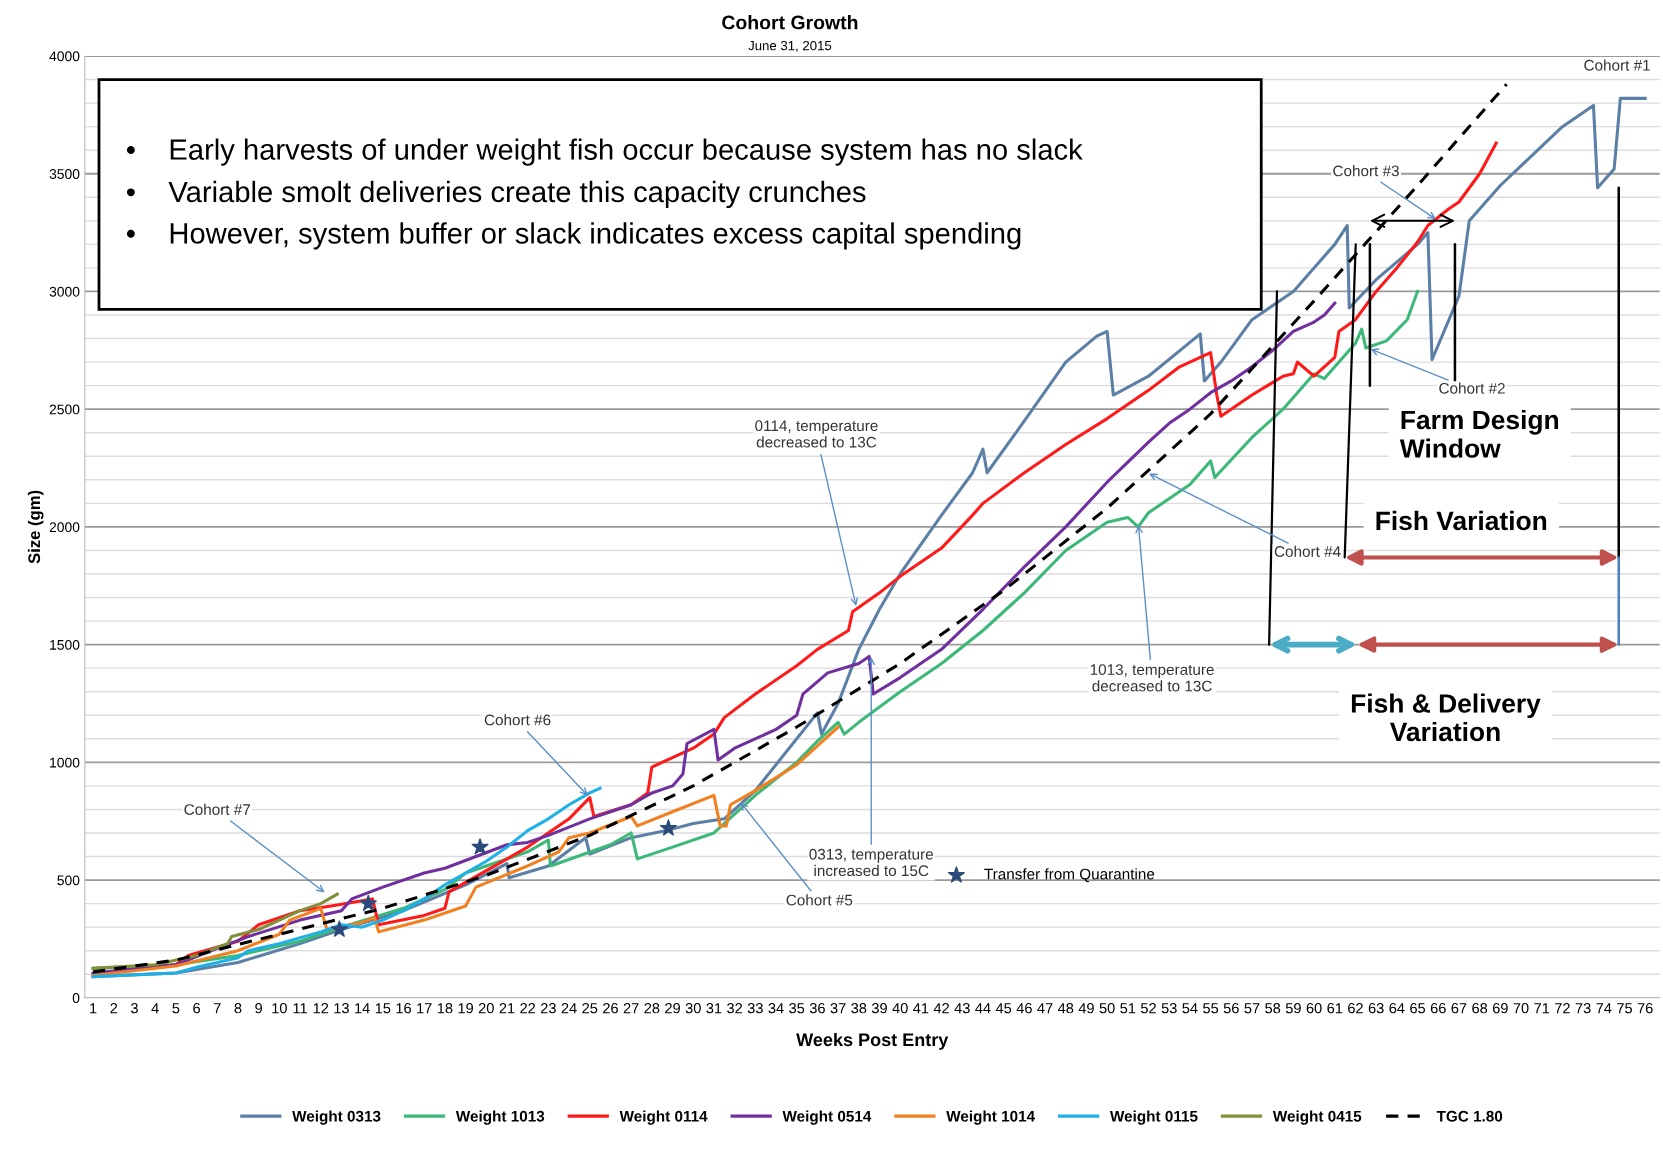 Image resolution: width=1663 pixels, height=1167 pixels. What do you see at coordinates (990, 1117) in the screenshot?
I see `legend-label: Weight 1014` at bounding box center [990, 1117].